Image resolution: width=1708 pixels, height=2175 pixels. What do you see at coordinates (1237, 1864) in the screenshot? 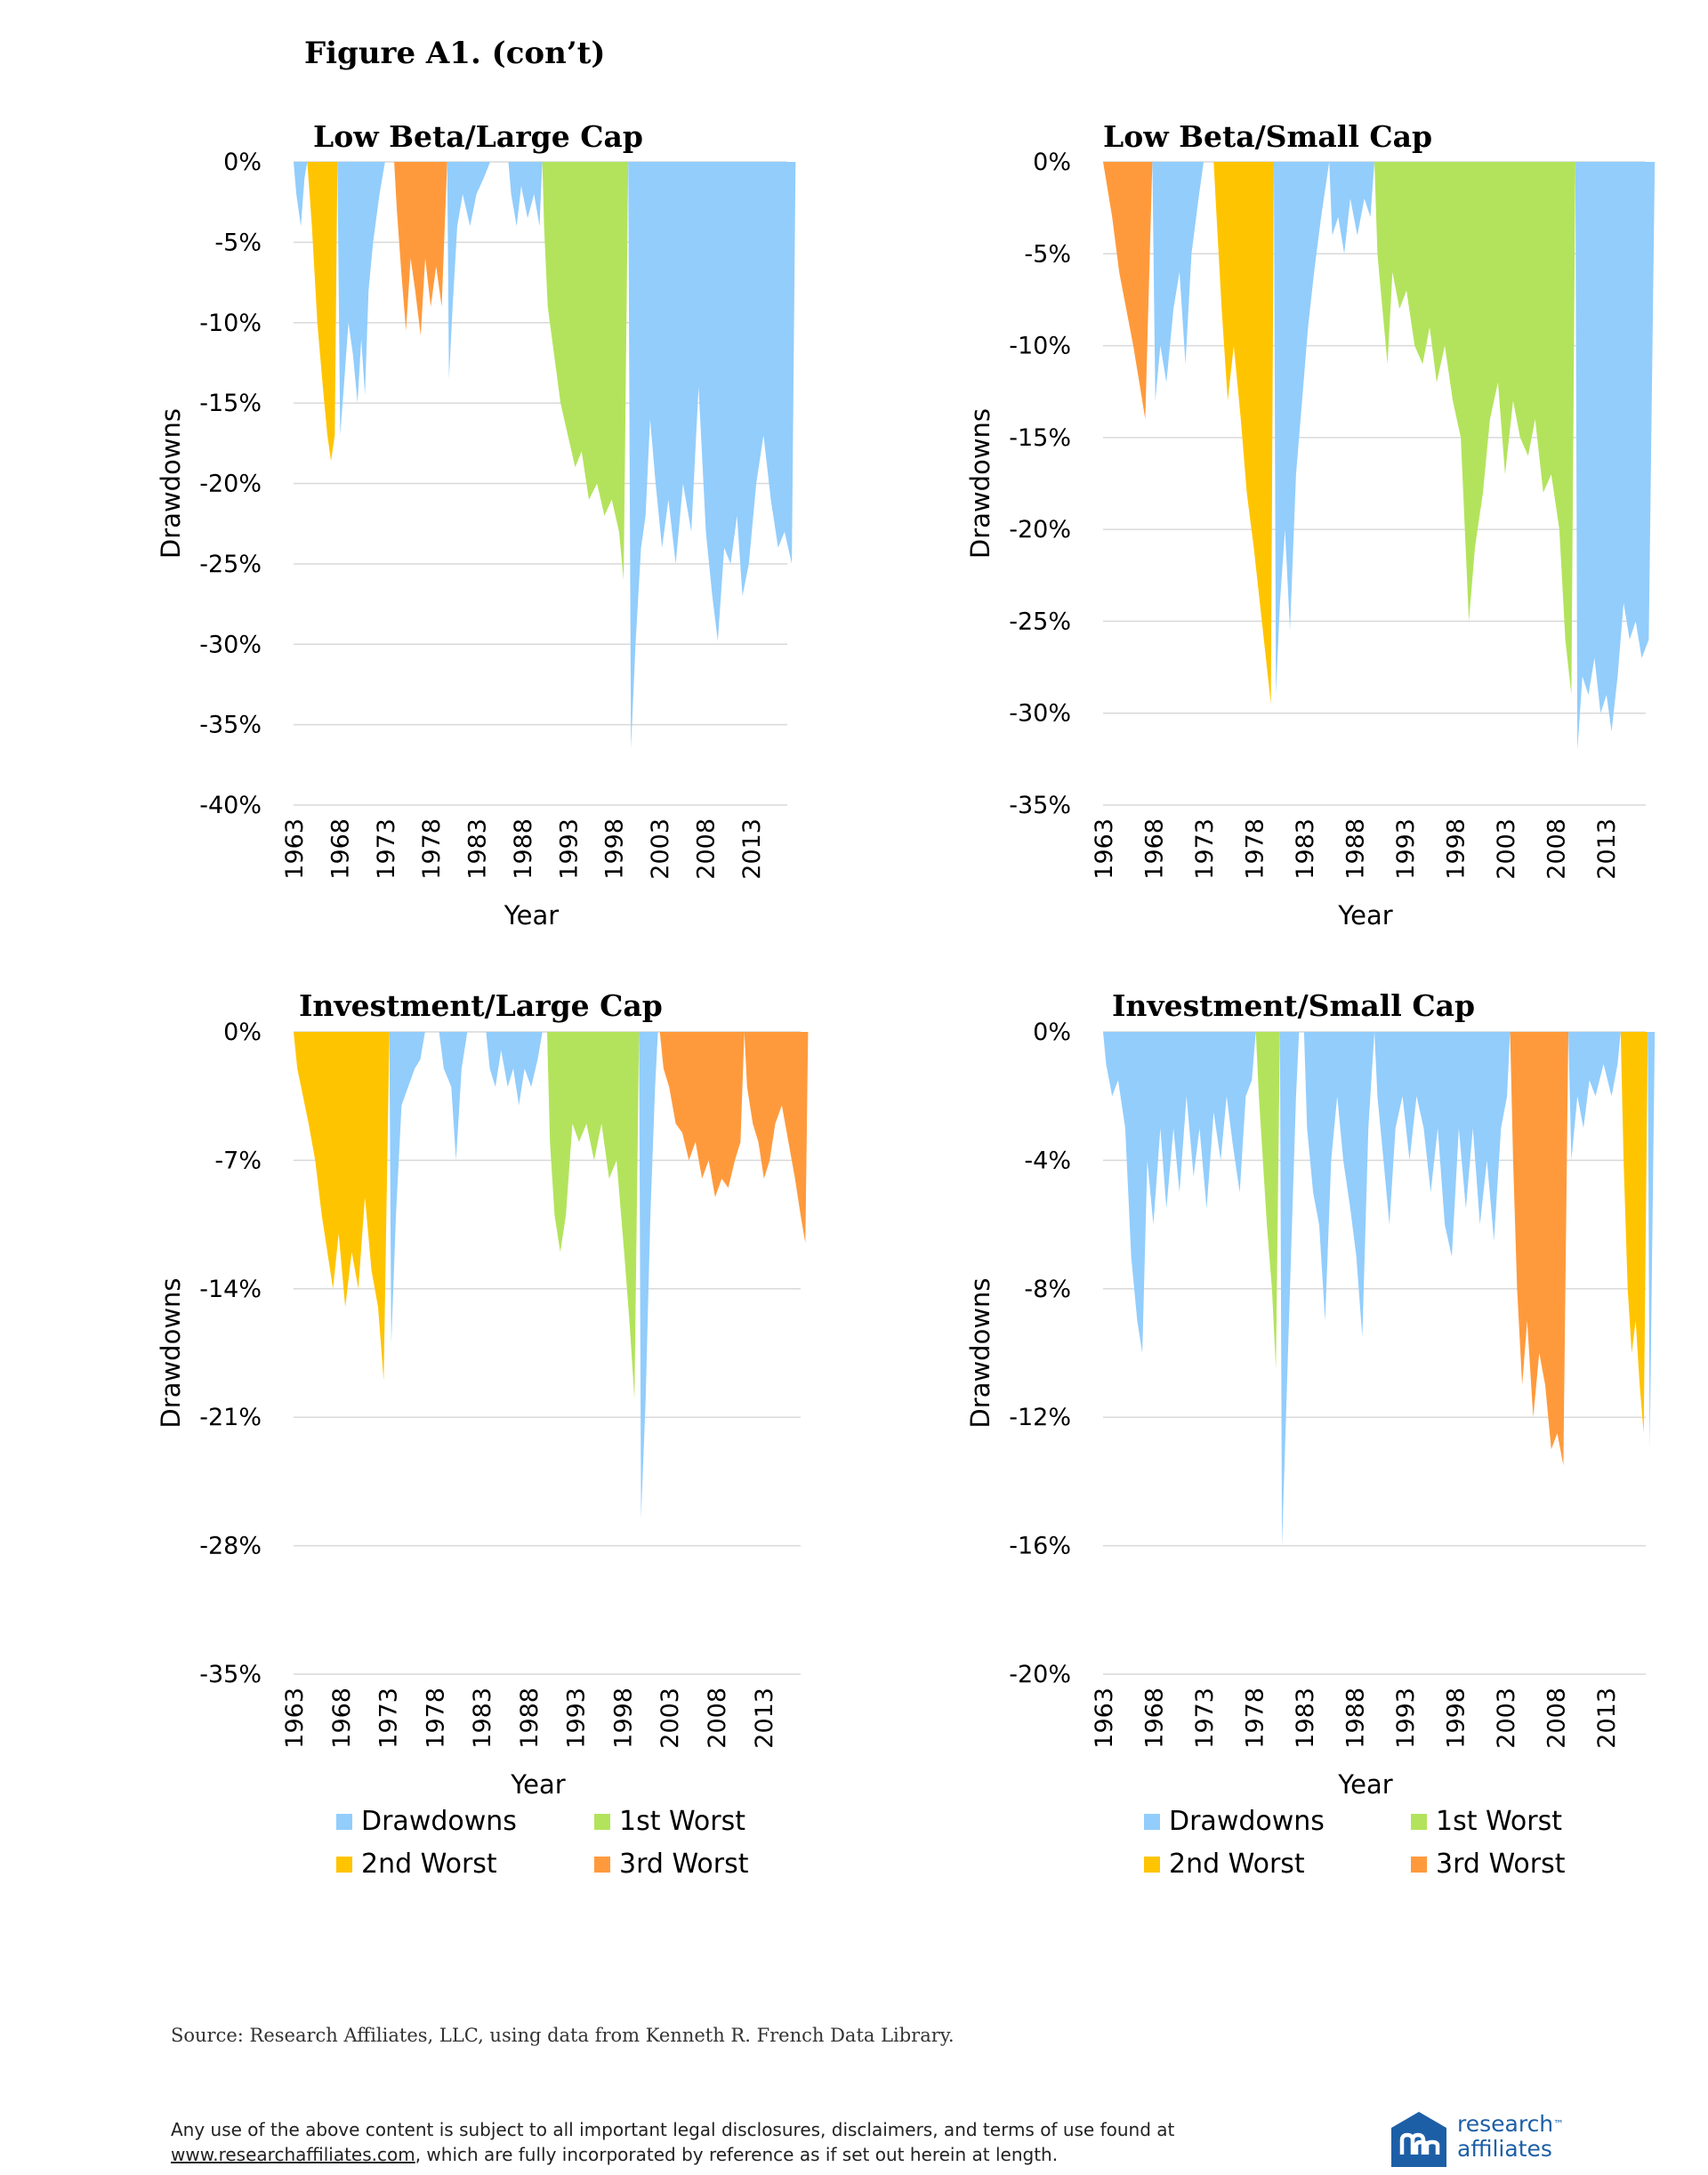
I see `legend-label-second-worst: 2nd Worst` at bounding box center [1237, 1864].